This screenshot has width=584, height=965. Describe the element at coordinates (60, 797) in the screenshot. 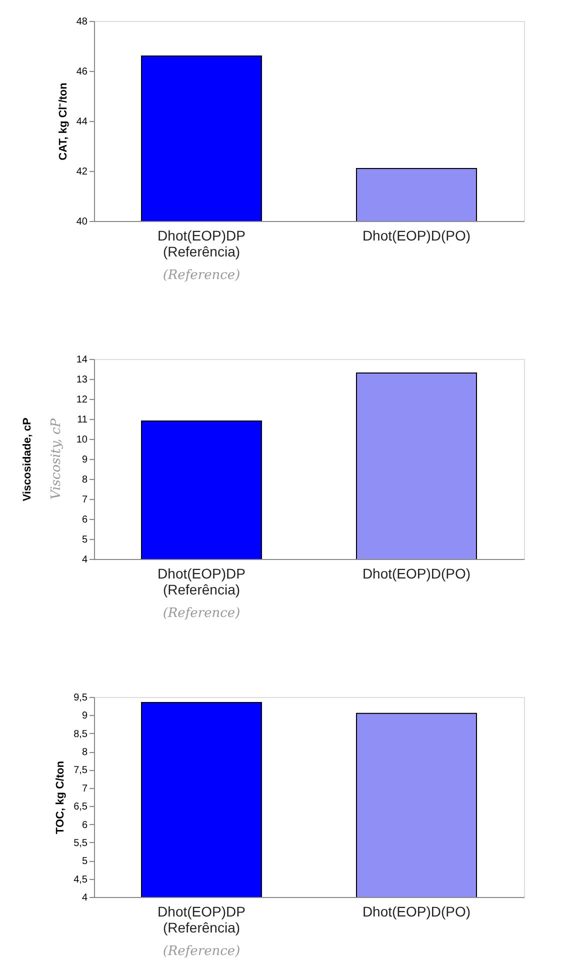

I see `y-axis-title: TOC, kg C/ton` at that location.